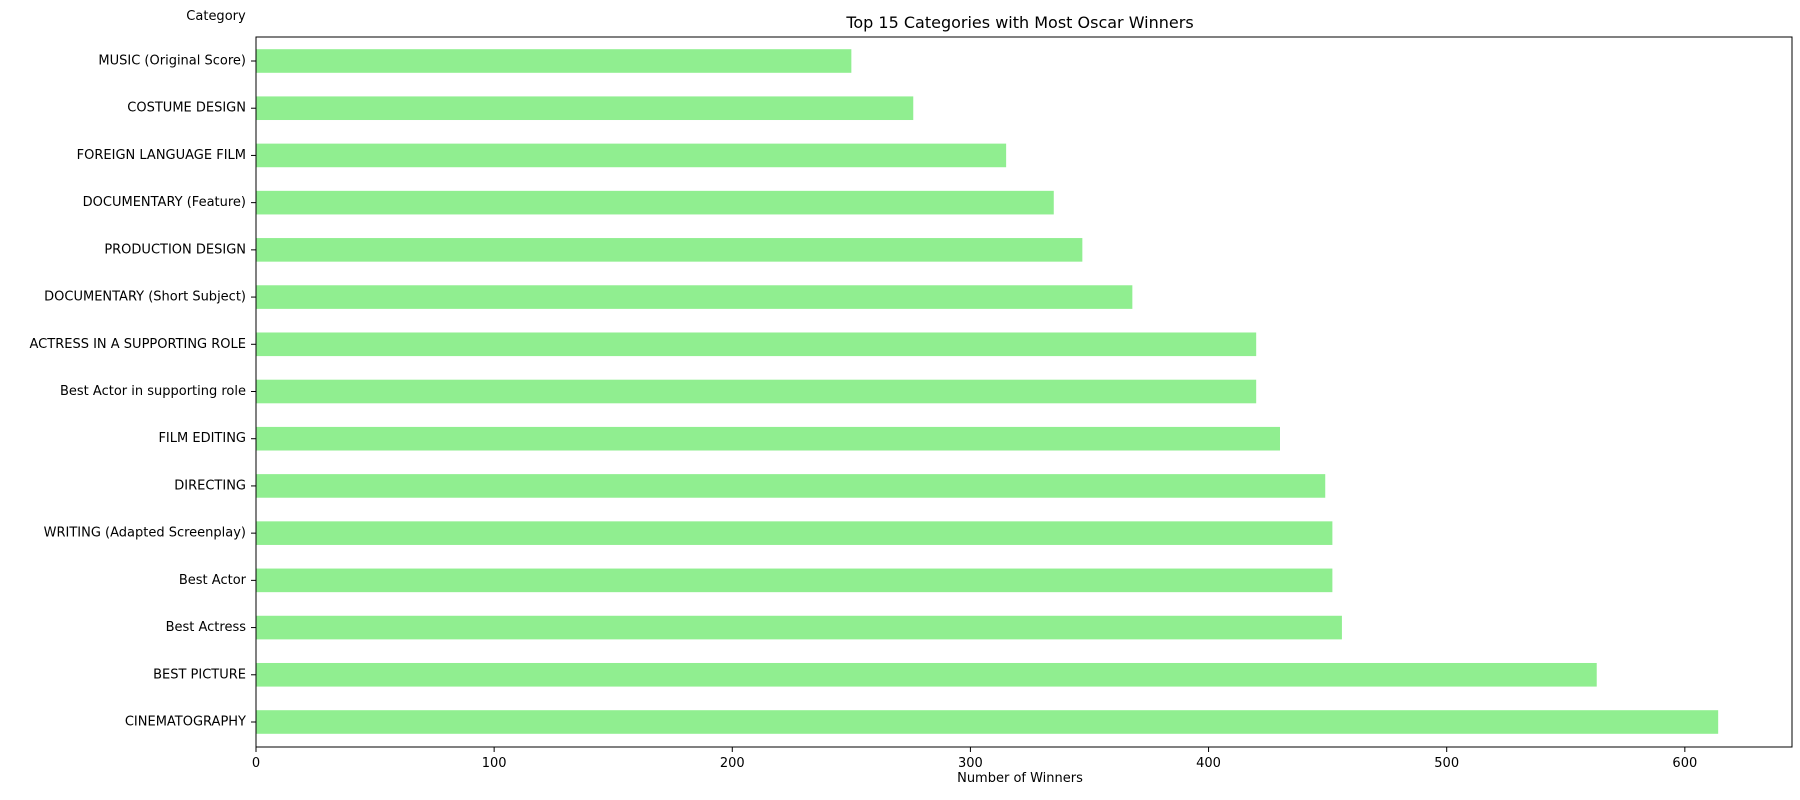 The width and height of the screenshot is (1800, 800). Describe the element at coordinates (256, 763) in the screenshot. I see `x-tick-label: 0` at that location.